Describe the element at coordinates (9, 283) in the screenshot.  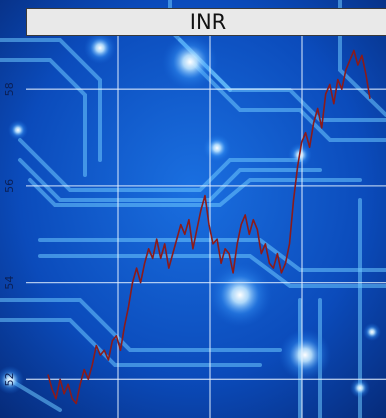
I see `y-tick-label-54: 54` at that location.